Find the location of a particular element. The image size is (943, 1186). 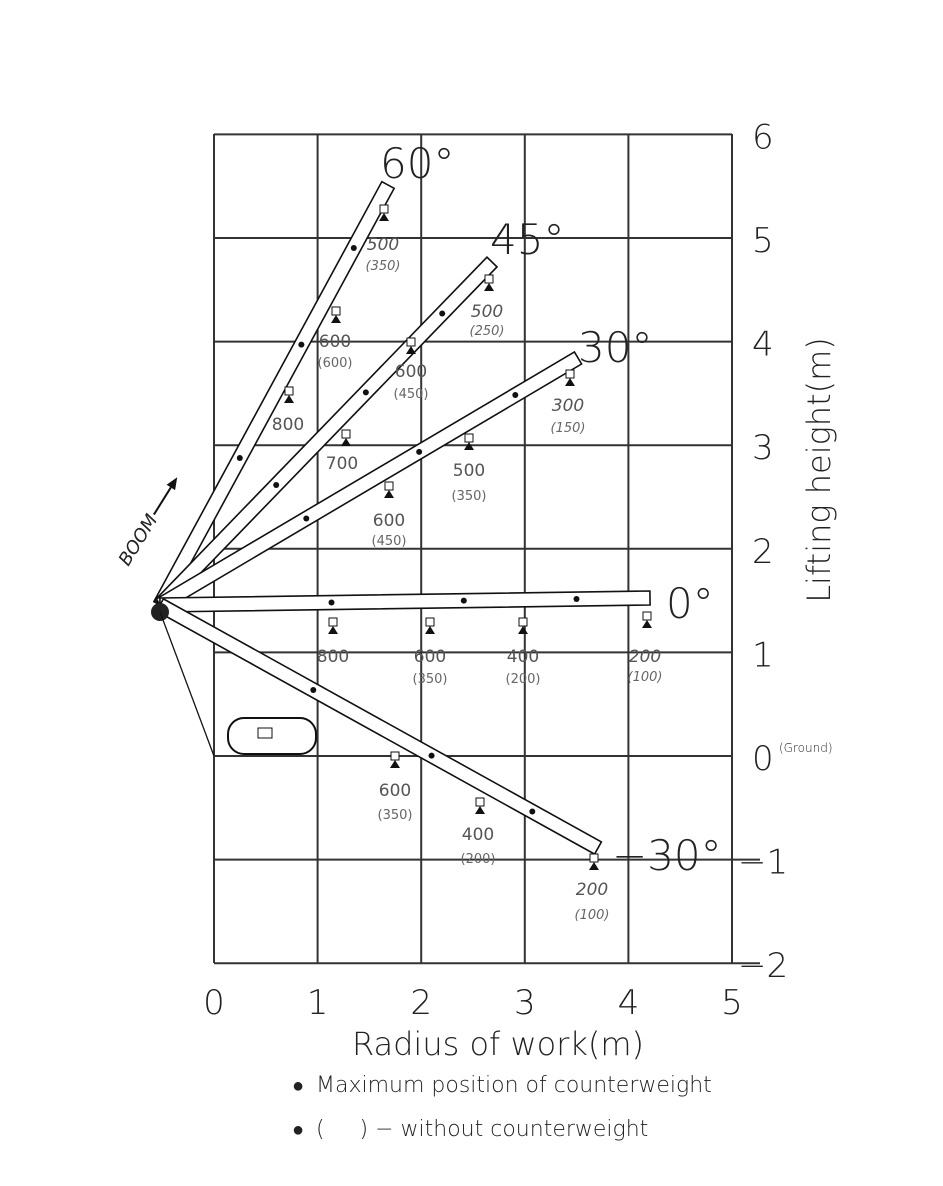

x-axis-title: Radius of work(m) is located at coordinates (498, 1044).